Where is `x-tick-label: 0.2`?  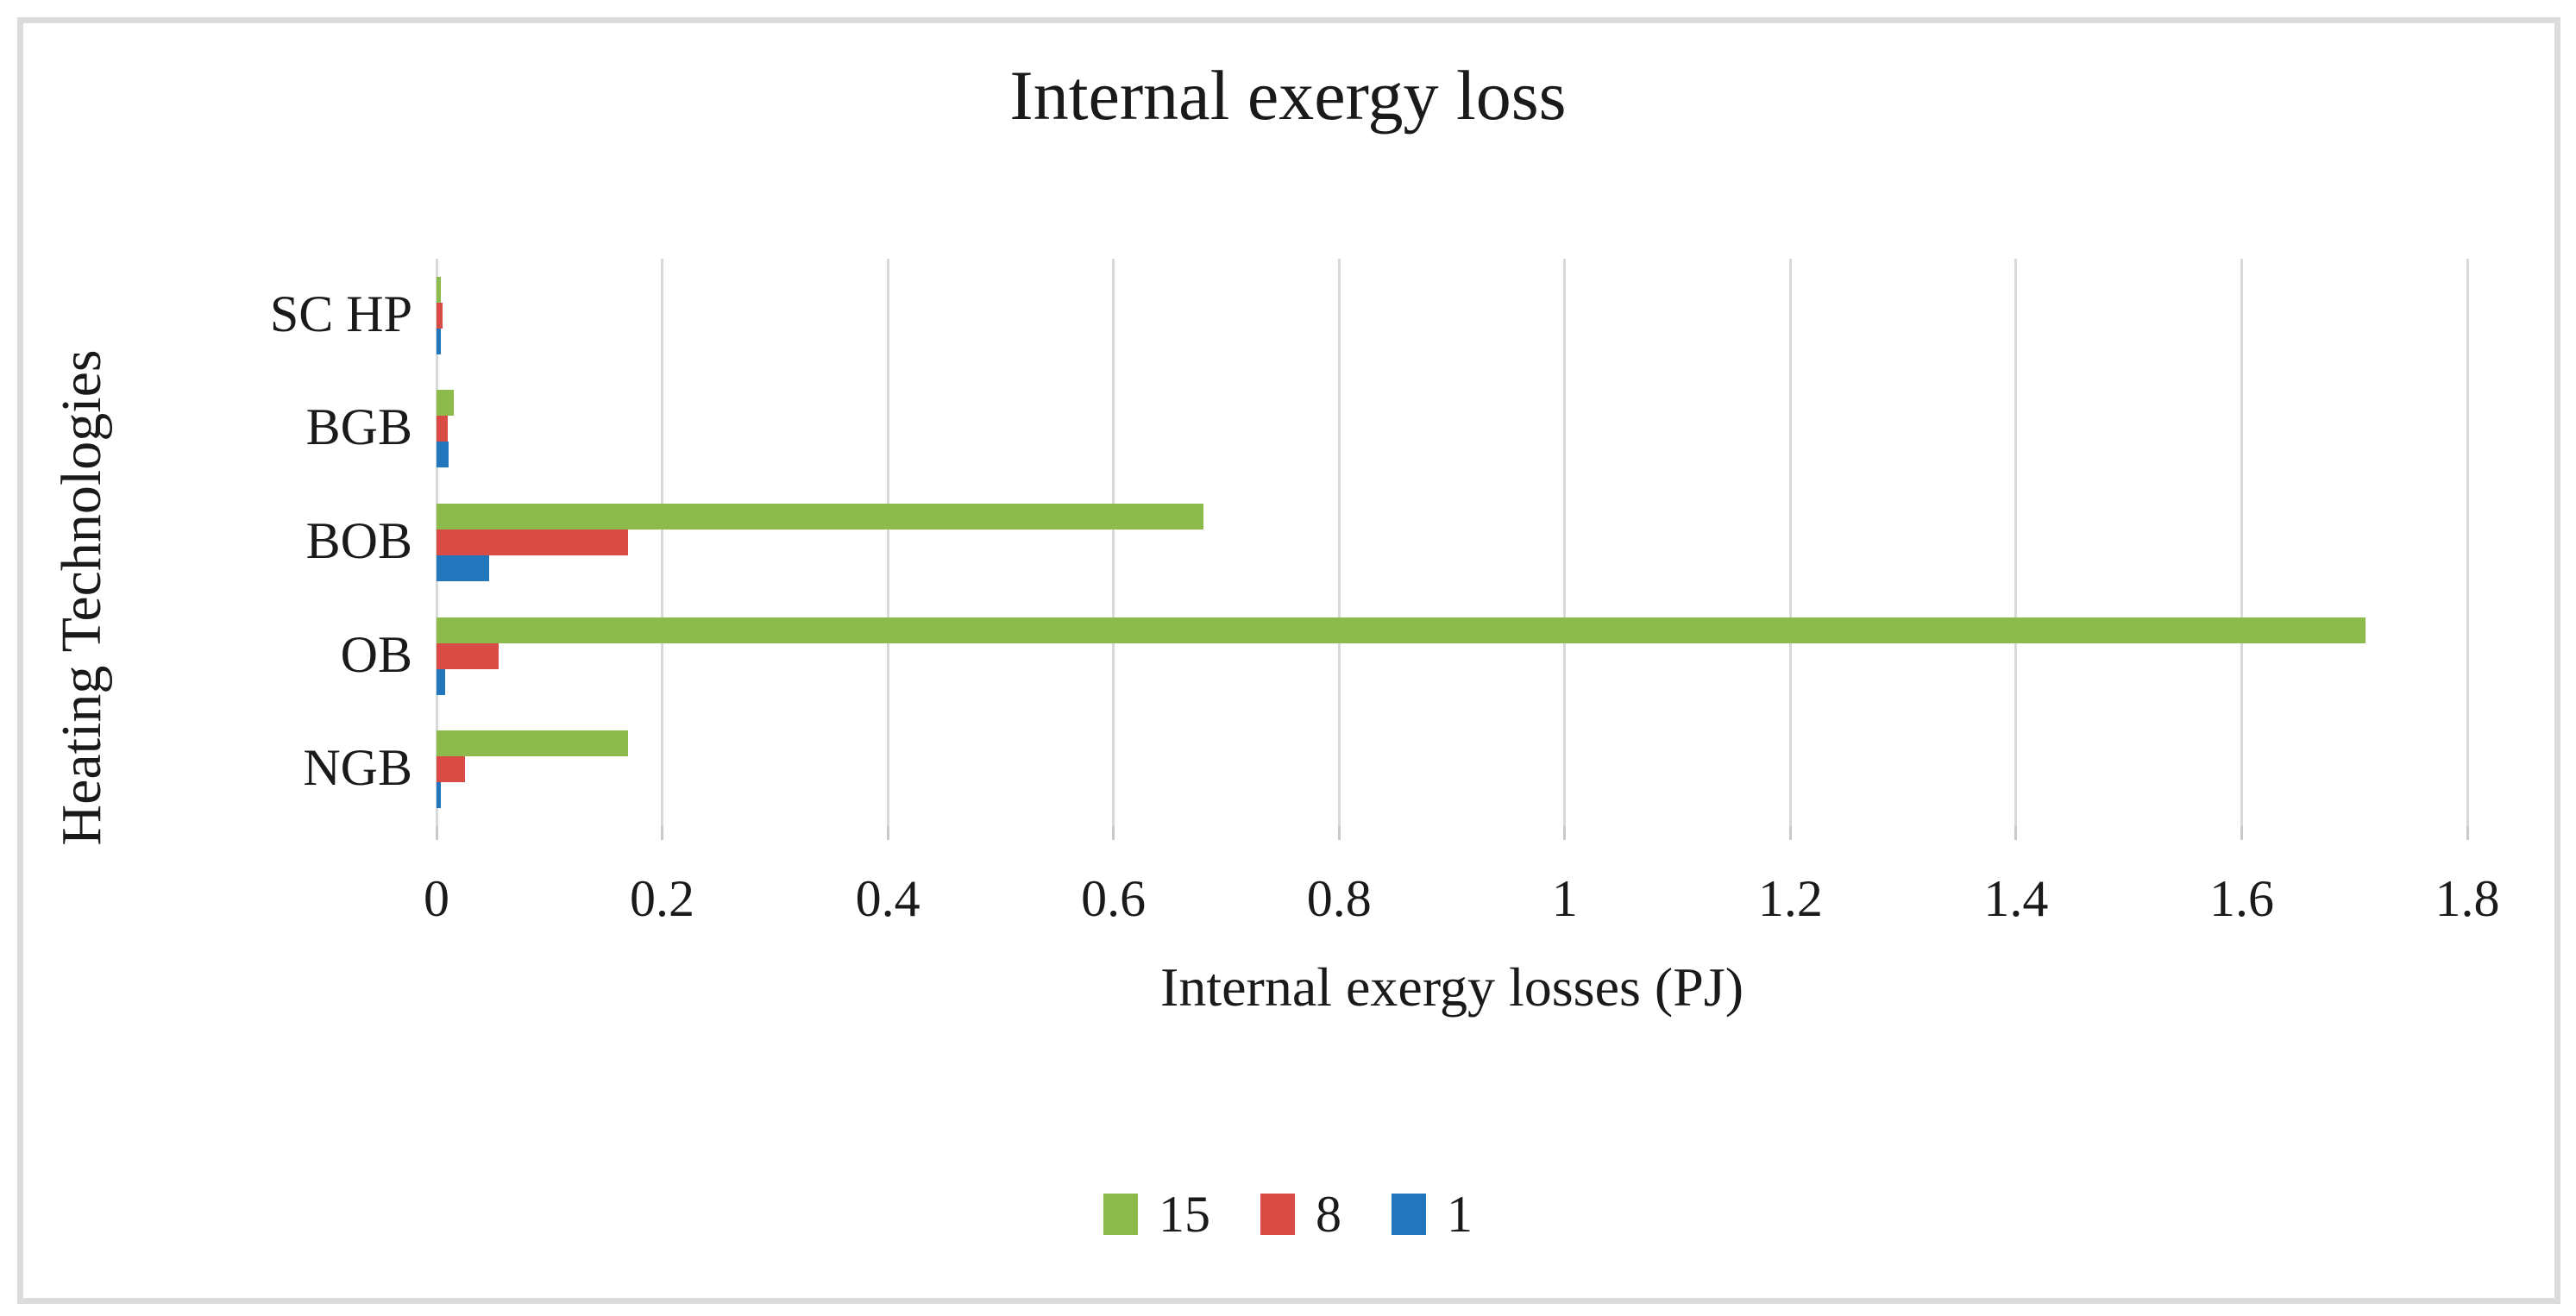 x-tick-label: 0.2 is located at coordinates (662, 898).